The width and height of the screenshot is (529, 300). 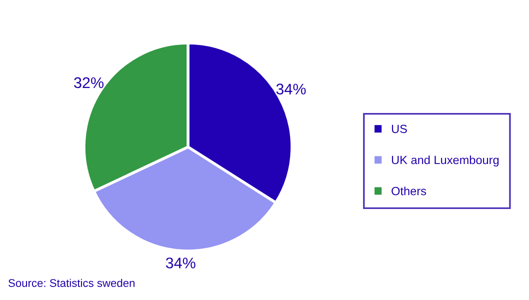 What do you see at coordinates (71, 282) in the screenshot?
I see `source-note: Source: Statistics sweden` at bounding box center [71, 282].